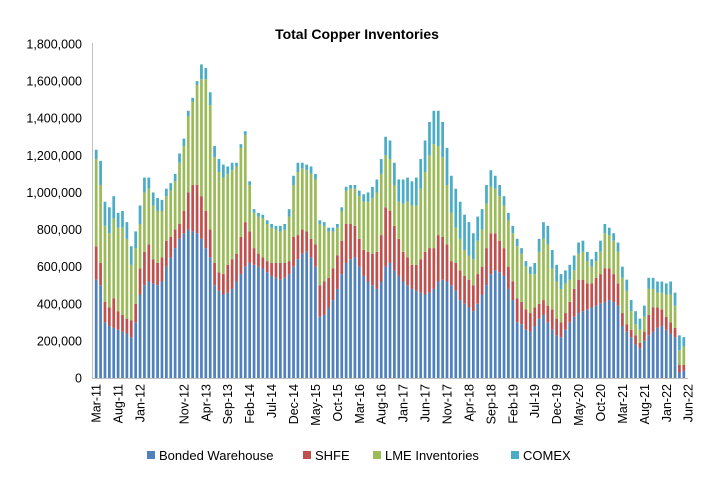  Describe the element at coordinates (357, 34) in the screenshot. I see `chart-title: Total Copper Inventories` at that location.